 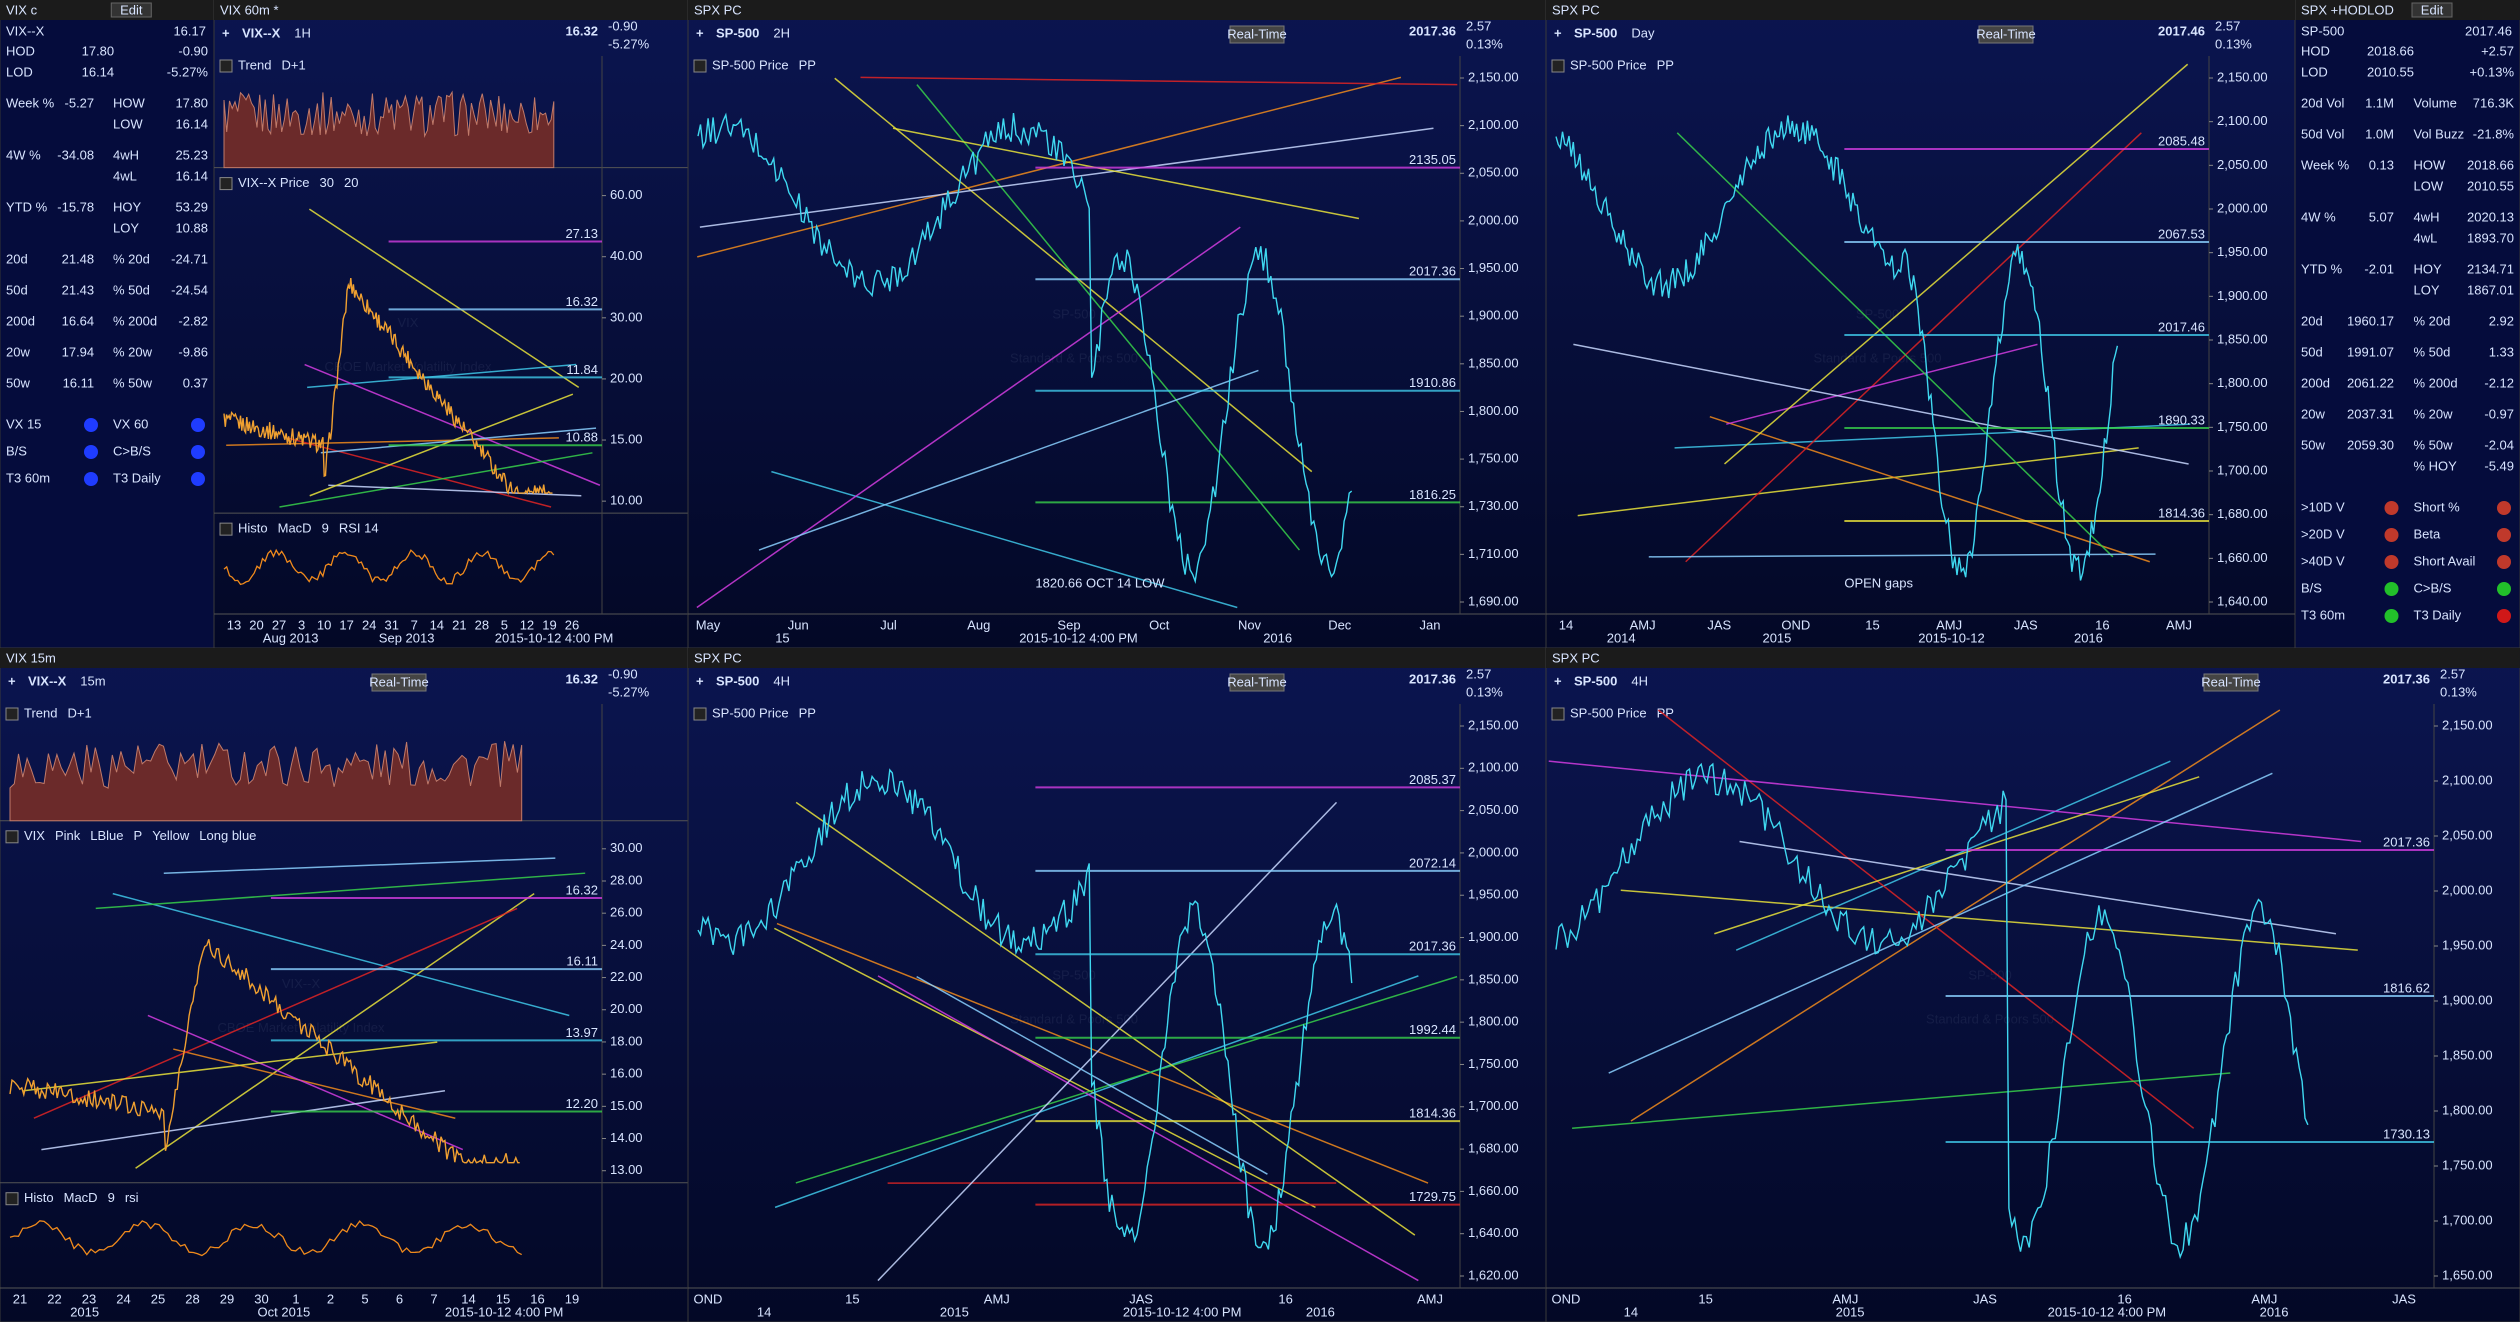 I want to click on time-axis-note: Sep 2013, so click(x=407, y=637).